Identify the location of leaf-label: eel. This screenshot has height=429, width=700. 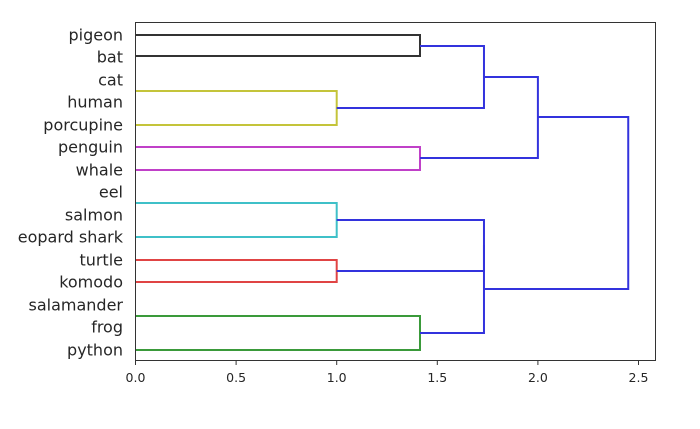
(111, 192).